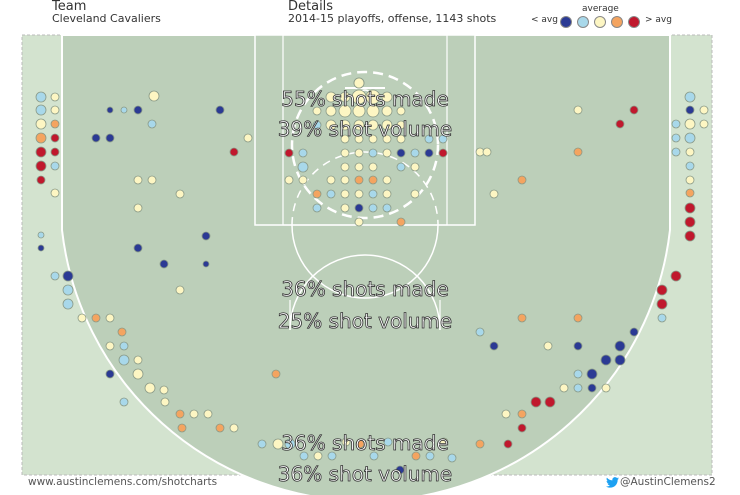 The width and height of the screenshot is (740, 495). Describe the element at coordinates (583, 22) in the screenshot. I see `legend-dot-light-blue` at that location.